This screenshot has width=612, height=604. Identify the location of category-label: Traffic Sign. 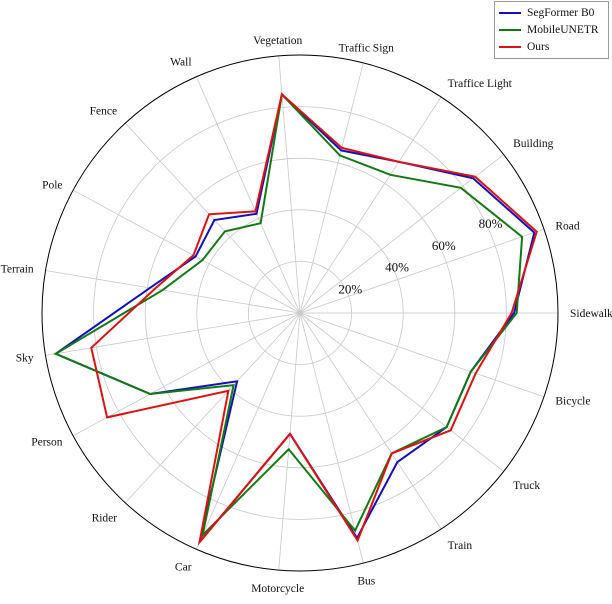
(367, 48).